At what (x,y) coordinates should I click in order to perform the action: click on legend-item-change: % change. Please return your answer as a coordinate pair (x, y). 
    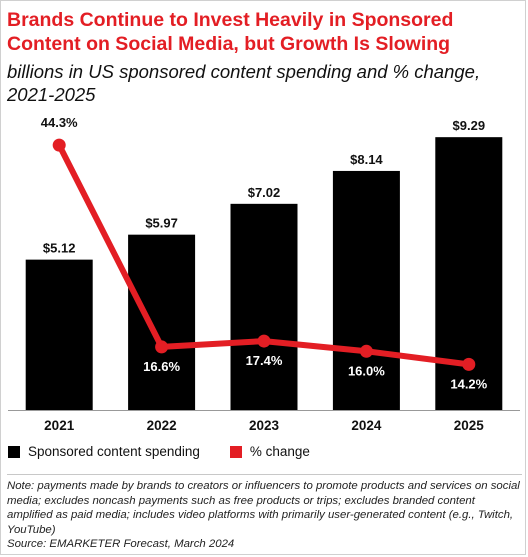
    Looking at the image, I should click on (269, 451).